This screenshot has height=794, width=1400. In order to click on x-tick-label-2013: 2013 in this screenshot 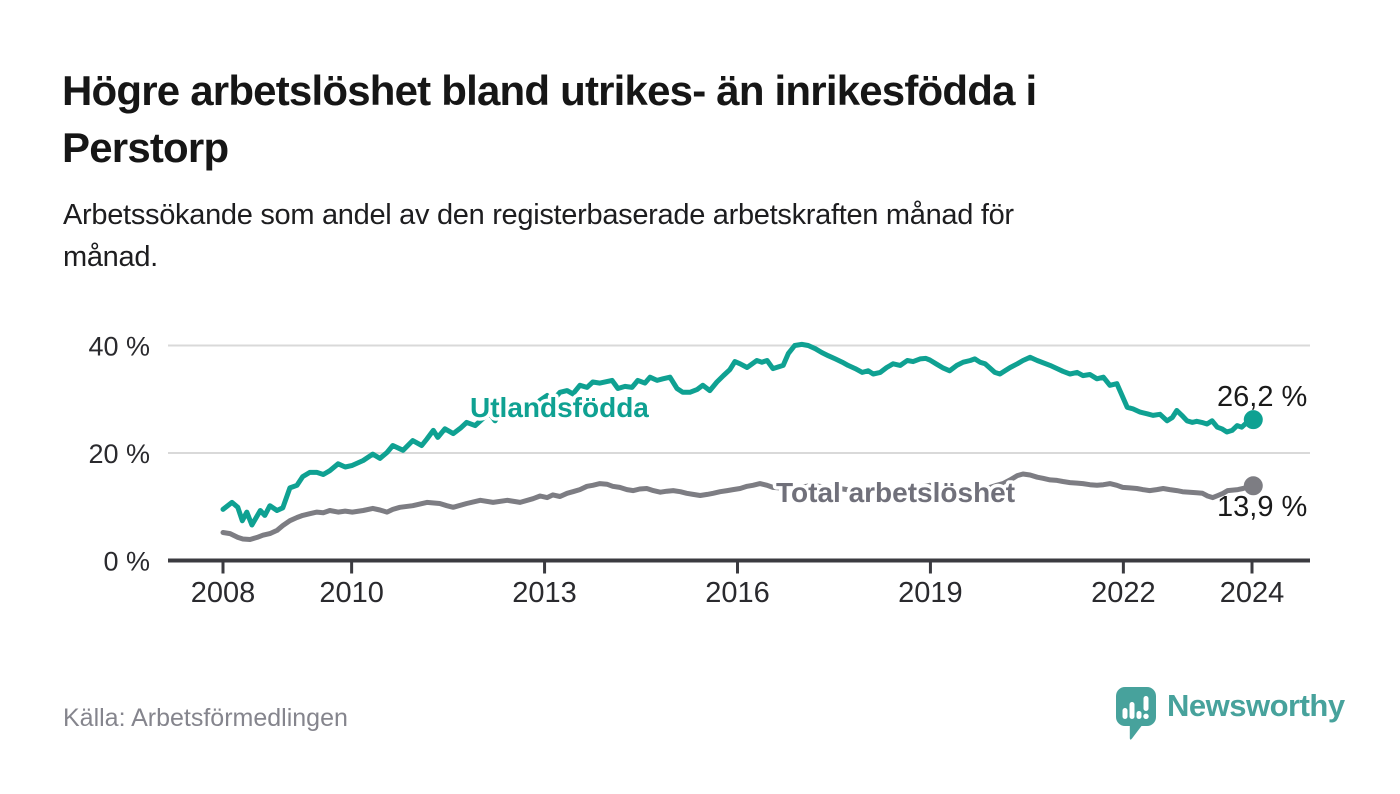, I will do `click(544, 593)`.